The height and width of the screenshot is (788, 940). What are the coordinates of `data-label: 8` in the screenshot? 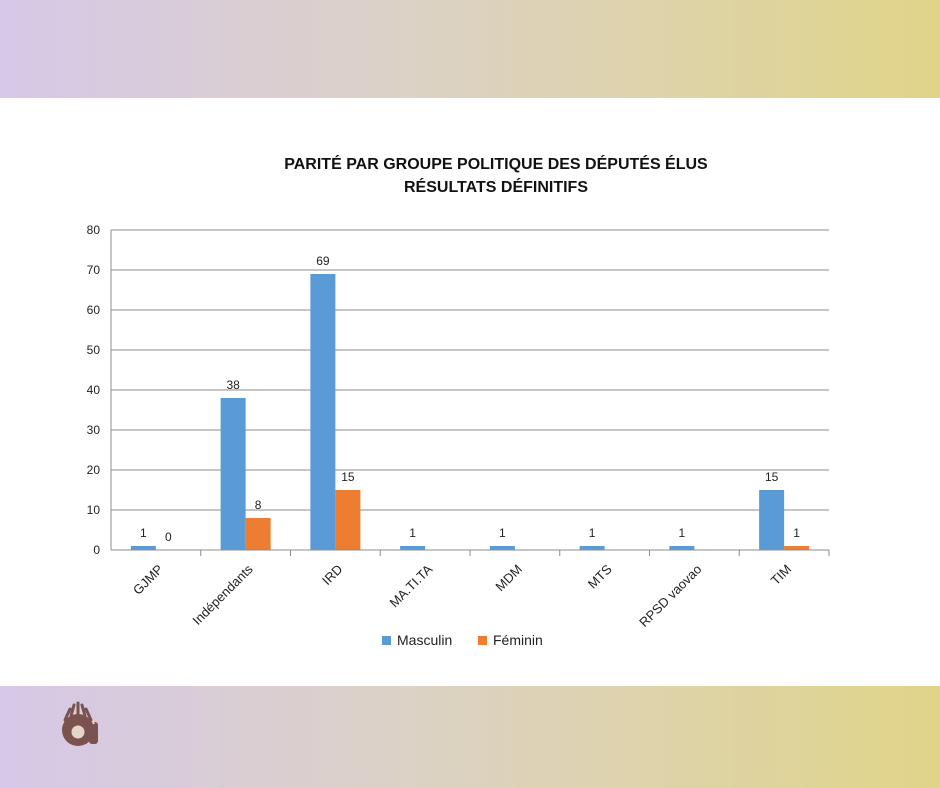 It's located at (258, 505).